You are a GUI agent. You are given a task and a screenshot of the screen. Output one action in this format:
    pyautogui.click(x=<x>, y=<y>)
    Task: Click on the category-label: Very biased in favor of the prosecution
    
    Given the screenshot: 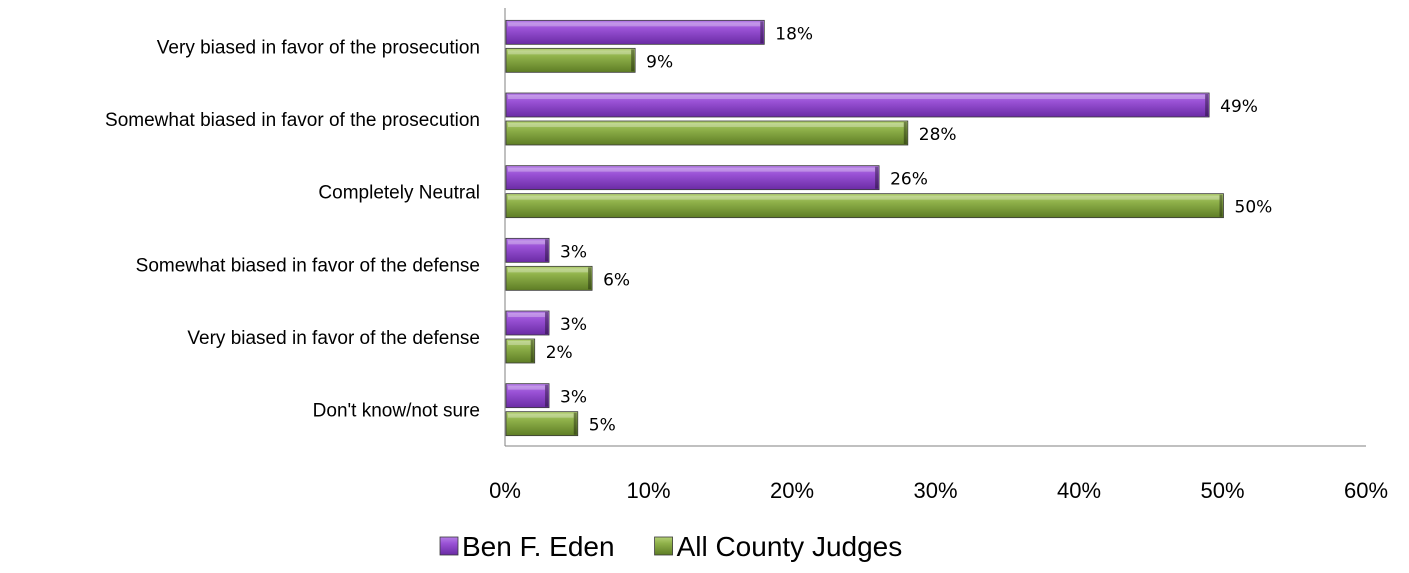 What is the action you would take?
    pyautogui.click(x=318, y=47)
    